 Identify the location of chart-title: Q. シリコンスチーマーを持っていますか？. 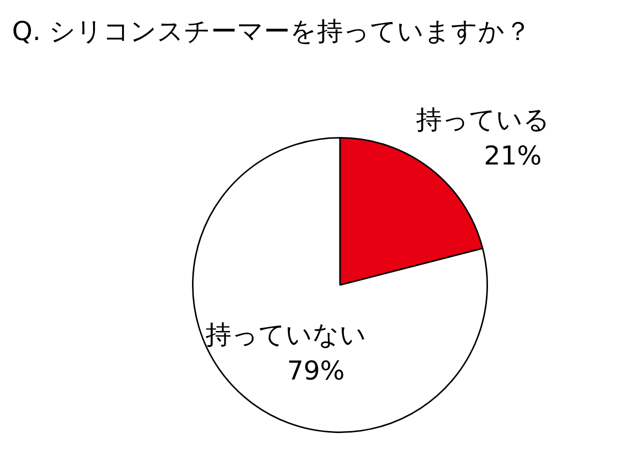
(271, 32).